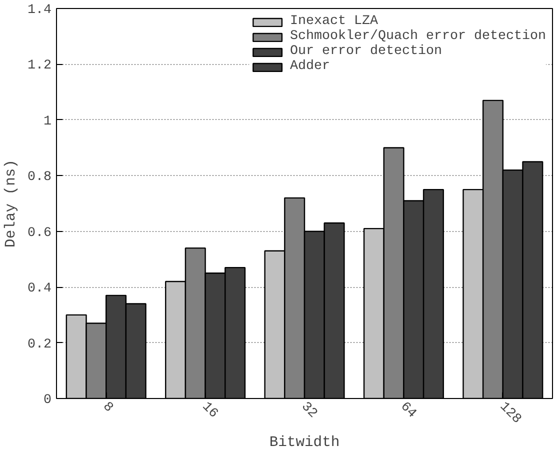  What do you see at coordinates (40, 289) in the screenshot?
I see `y-tick-label: 0.4` at bounding box center [40, 289].